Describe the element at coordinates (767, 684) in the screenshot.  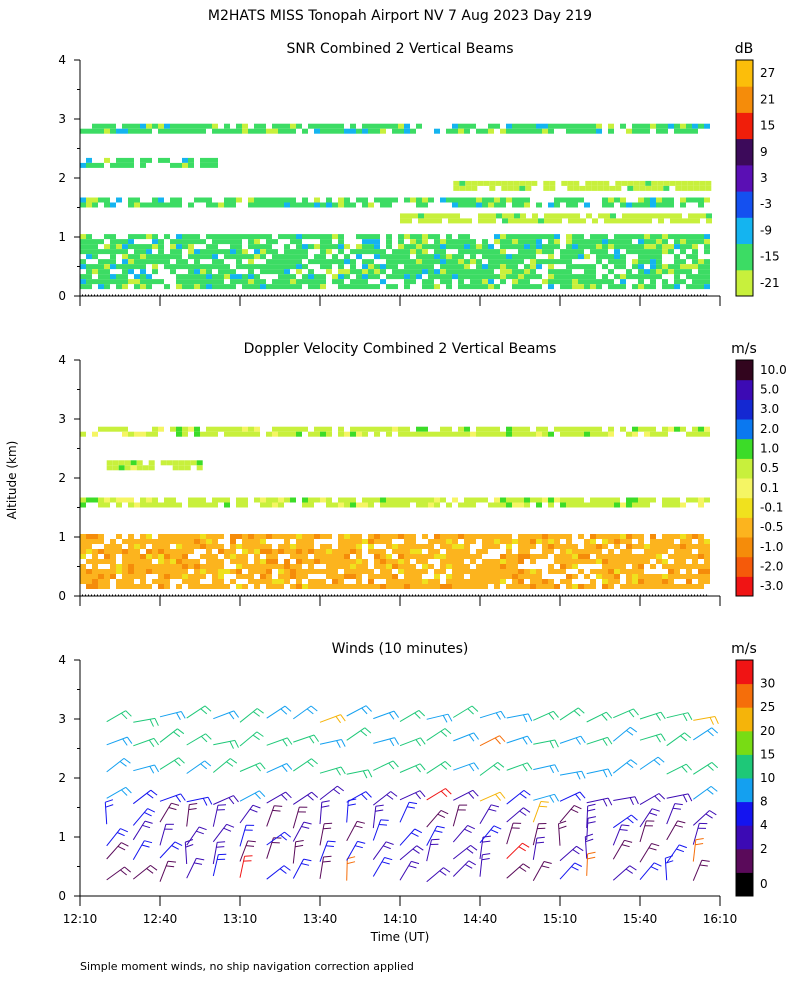
I see `colorbar-tick-label: 30` at that location.